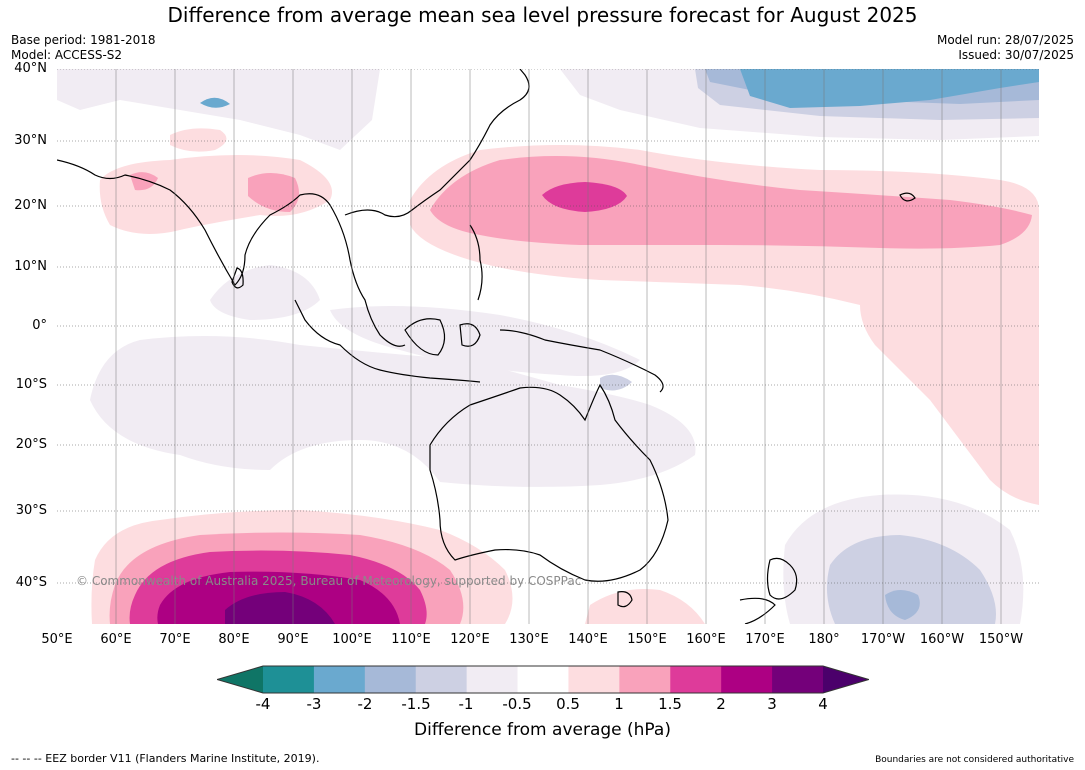 The image size is (1085, 770). Describe the element at coordinates (1005, 40) in the screenshot. I see `model-run: Model run: 28/07/2025` at that location.